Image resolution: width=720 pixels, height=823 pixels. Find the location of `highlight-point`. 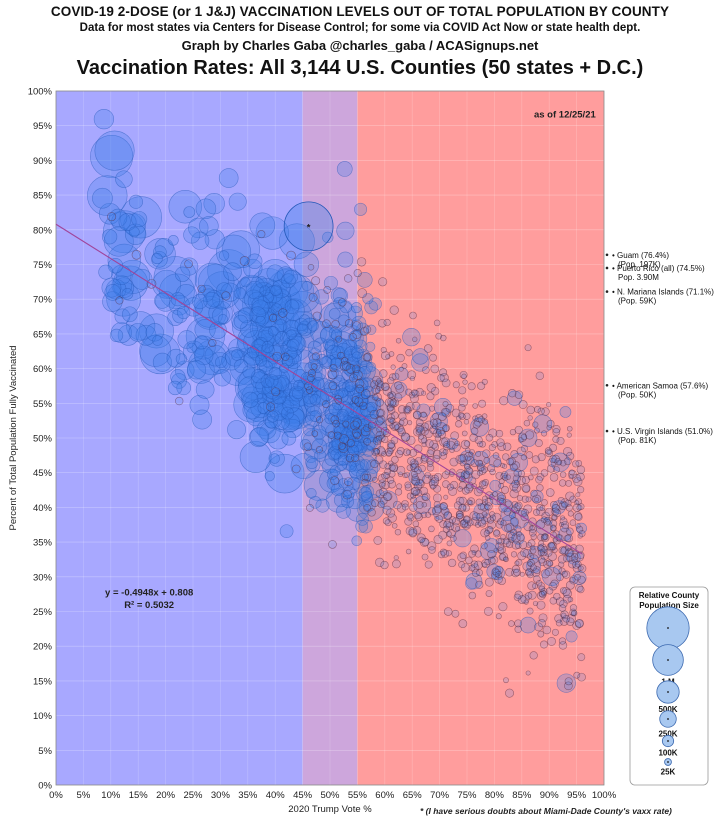

highlight-point is located at coordinates (308, 226).